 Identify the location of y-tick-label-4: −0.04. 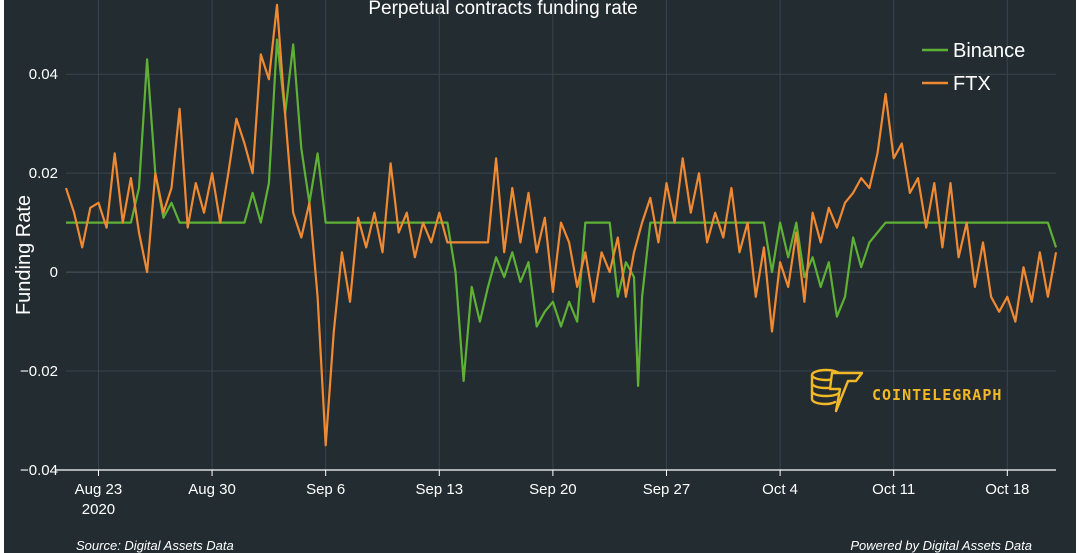
(39, 470).